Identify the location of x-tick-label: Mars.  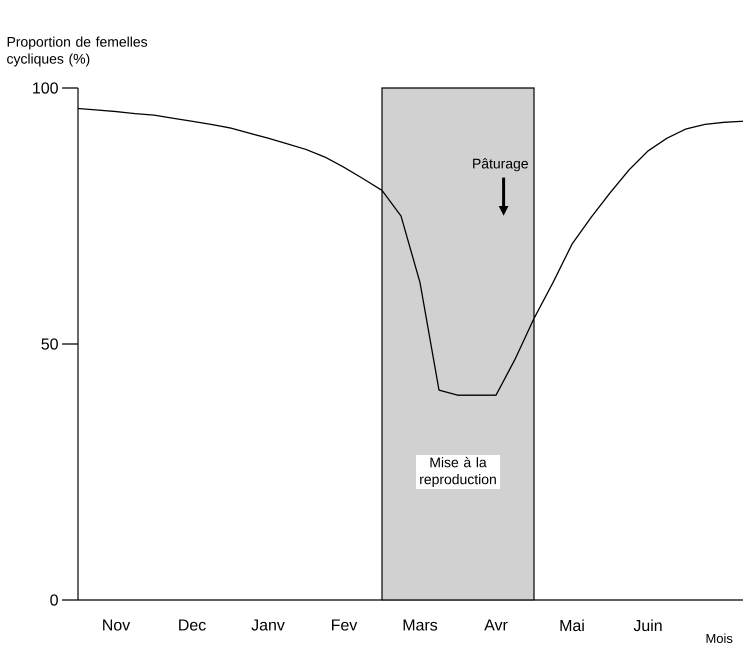
(421, 625).